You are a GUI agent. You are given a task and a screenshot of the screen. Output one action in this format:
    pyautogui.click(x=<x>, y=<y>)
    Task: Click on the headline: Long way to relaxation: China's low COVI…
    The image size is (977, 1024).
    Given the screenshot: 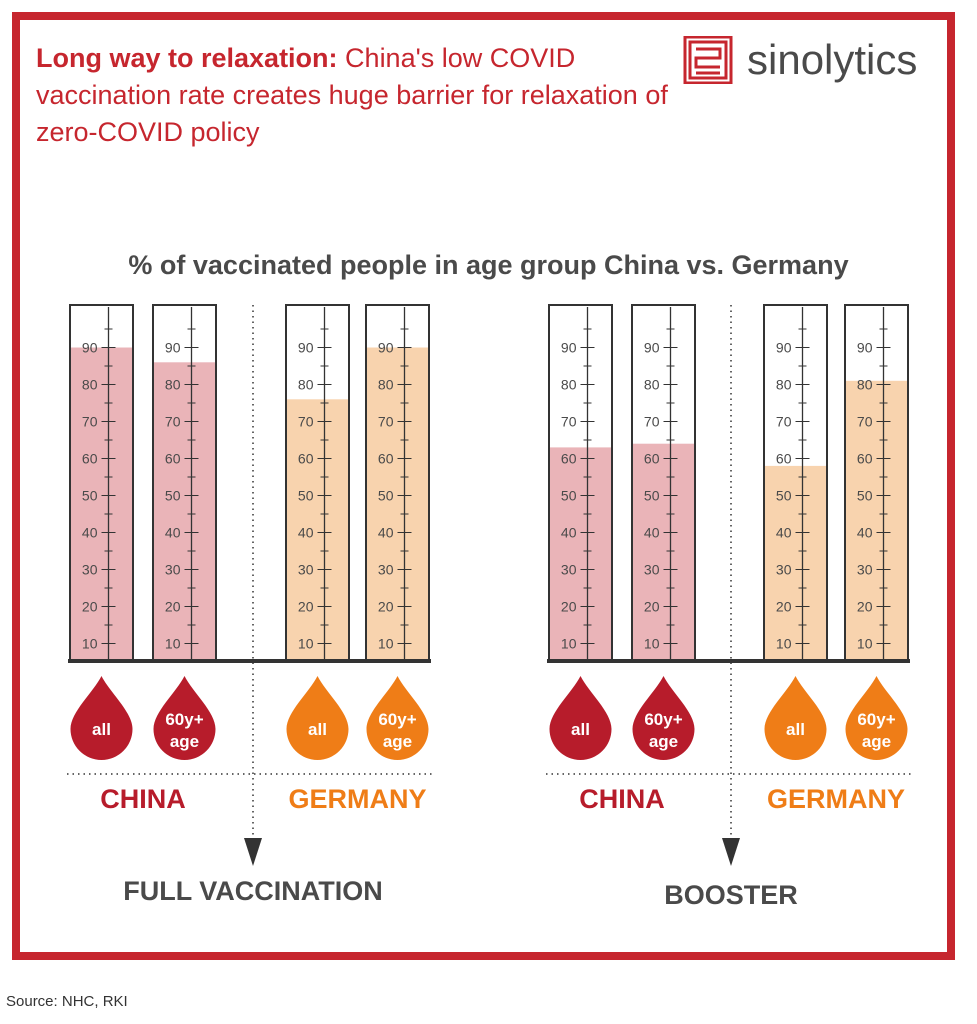 What is the action you would take?
    pyautogui.click(x=356, y=95)
    